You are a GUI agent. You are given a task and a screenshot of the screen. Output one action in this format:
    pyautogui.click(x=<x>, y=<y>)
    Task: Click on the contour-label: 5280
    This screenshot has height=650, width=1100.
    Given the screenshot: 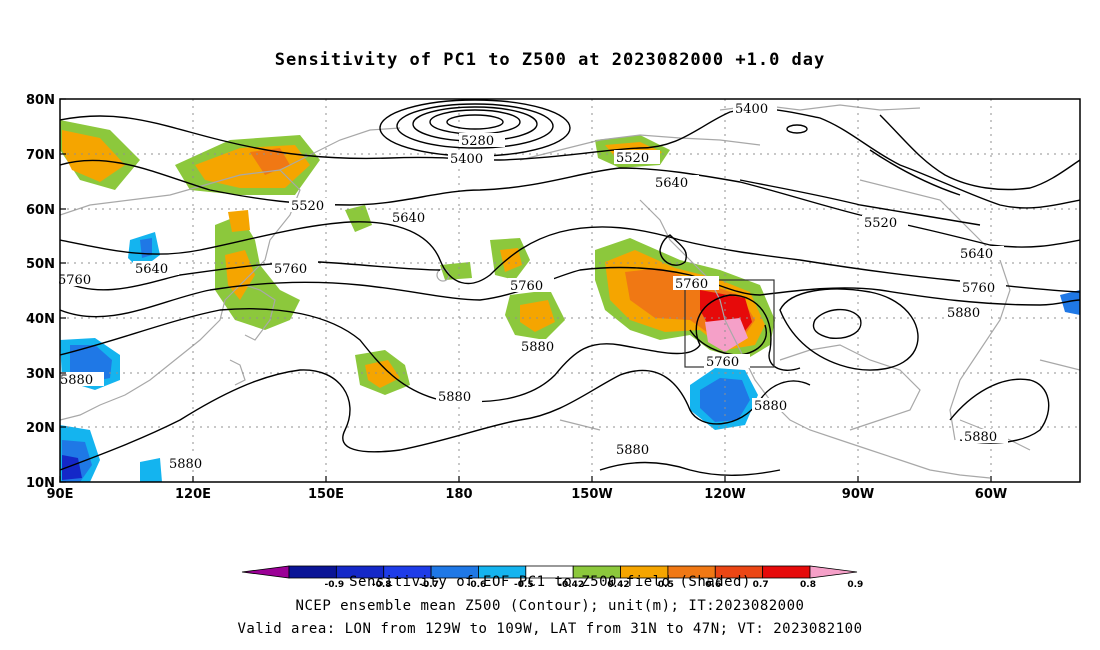 What is the action you would take?
    pyautogui.click(x=477, y=141)
    